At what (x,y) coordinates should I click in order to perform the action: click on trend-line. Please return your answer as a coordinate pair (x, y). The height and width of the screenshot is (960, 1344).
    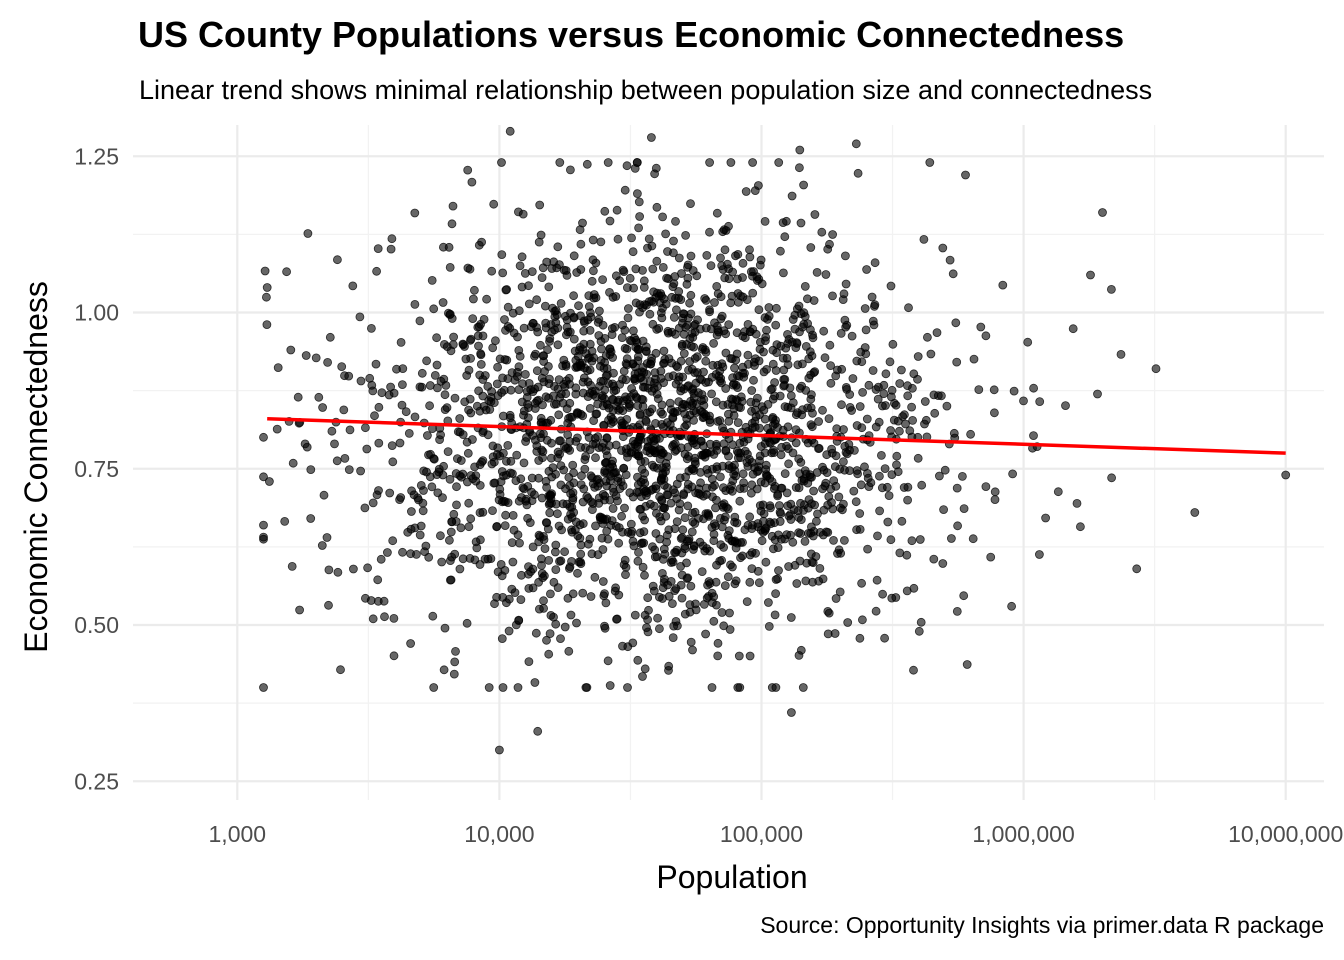
    Looking at the image, I should click on (776, 436).